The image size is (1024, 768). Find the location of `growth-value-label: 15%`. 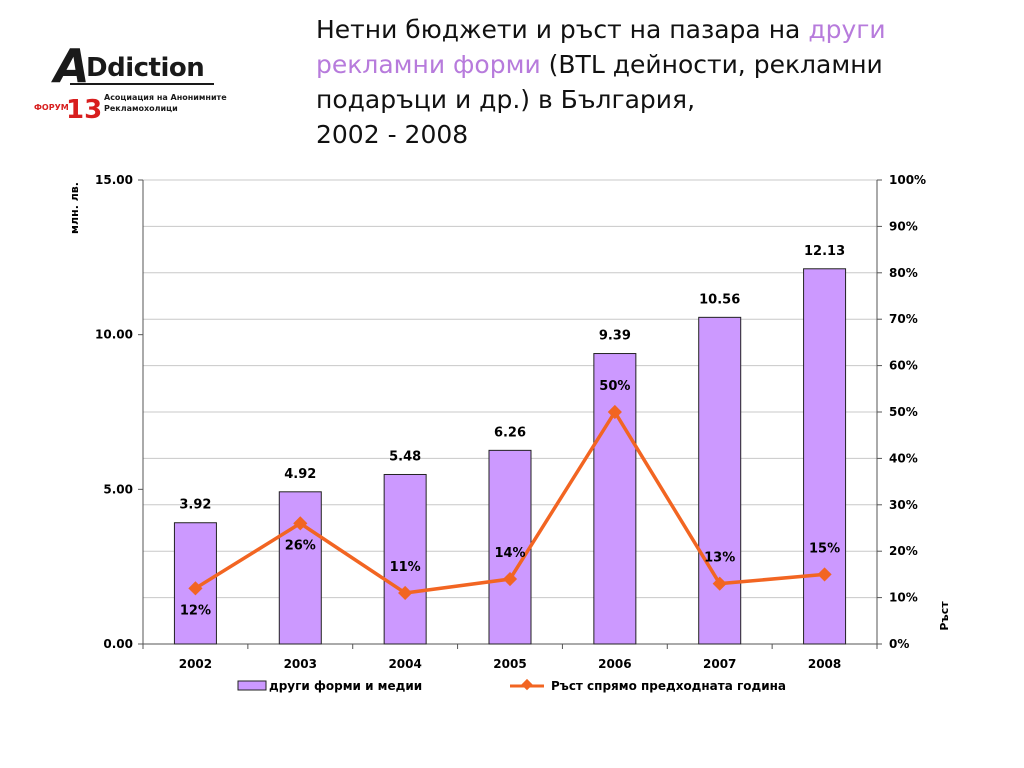

growth-value-label: 15% is located at coordinates (824, 548).